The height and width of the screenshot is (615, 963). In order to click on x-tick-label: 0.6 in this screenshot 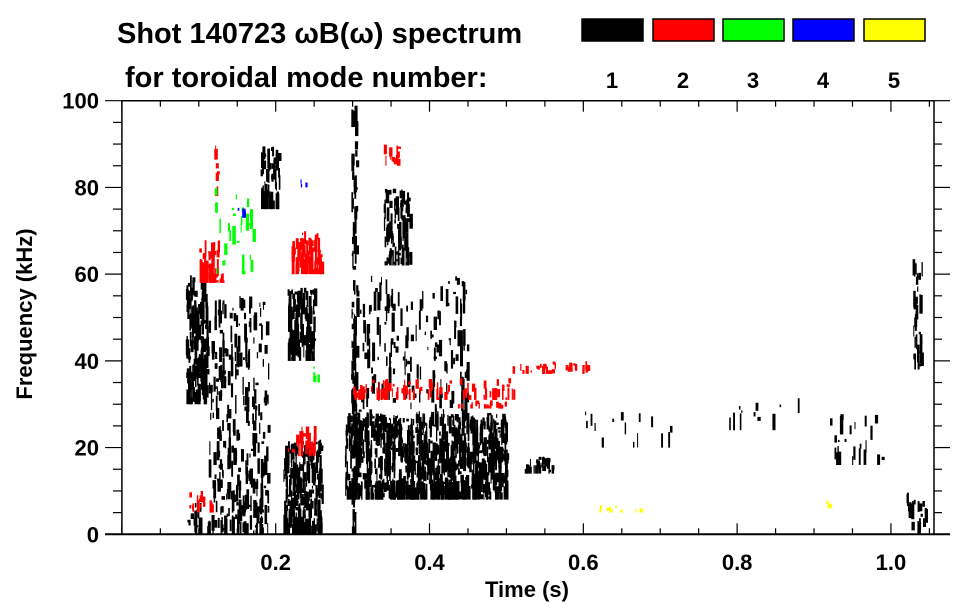, I will do `click(583, 562)`.